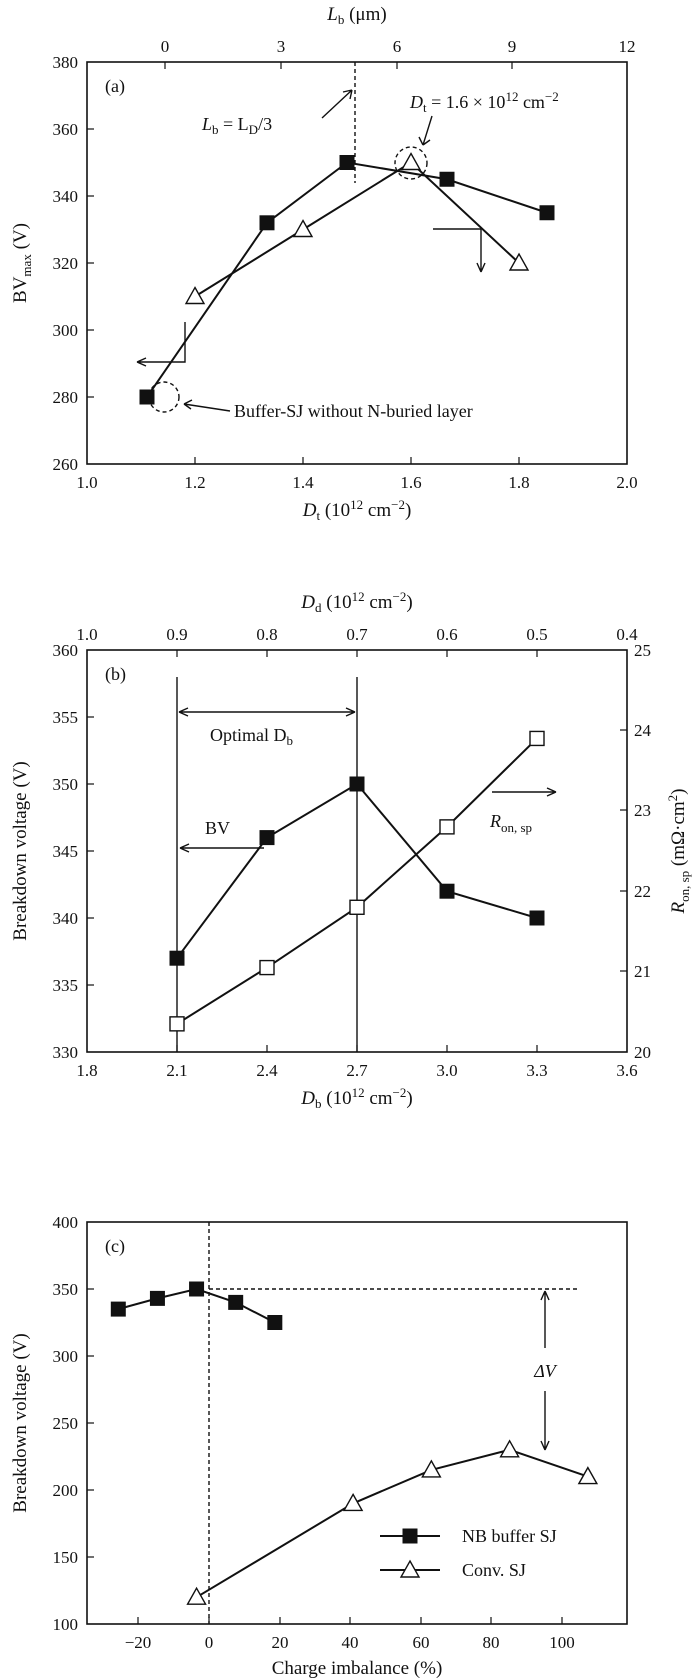 This screenshot has width=700, height=1678. Describe the element at coordinates (66, 196) in the screenshot. I see `a-ytick: 340` at that location.